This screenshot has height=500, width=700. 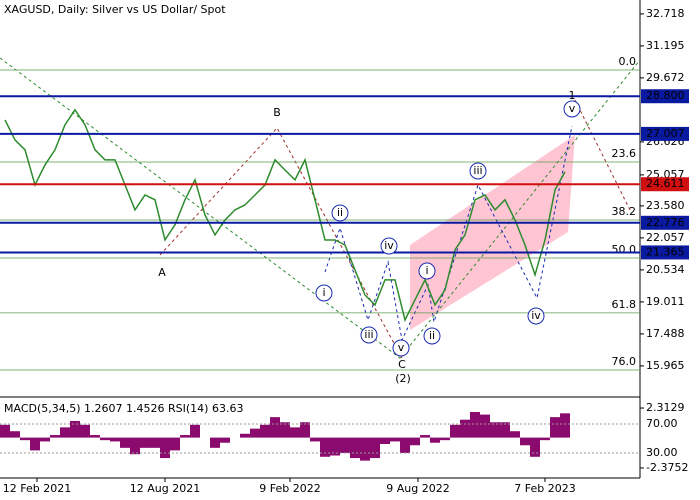 What do you see at coordinates (665, 45) in the screenshot?
I see `y-tick-label: 31.195` at bounding box center [665, 45].